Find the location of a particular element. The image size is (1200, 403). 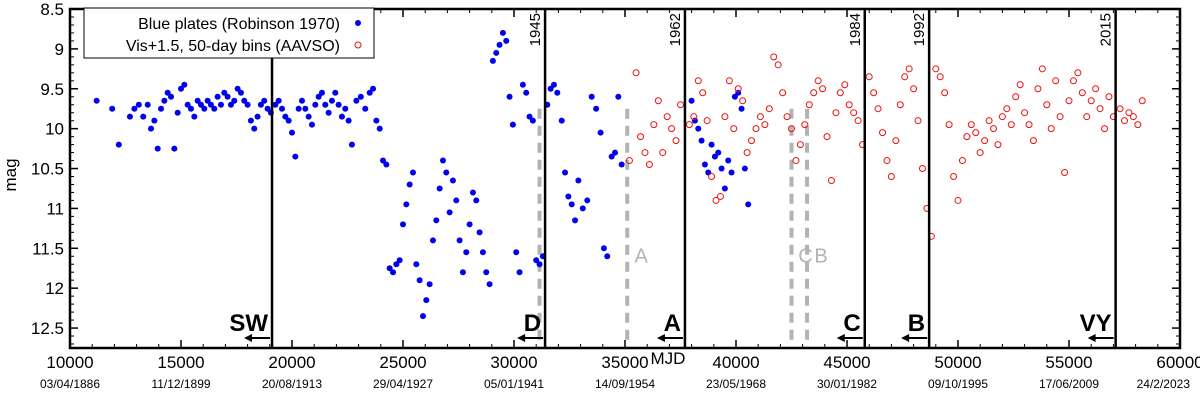

x-tick-label: 55000 is located at coordinates (1068, 362).